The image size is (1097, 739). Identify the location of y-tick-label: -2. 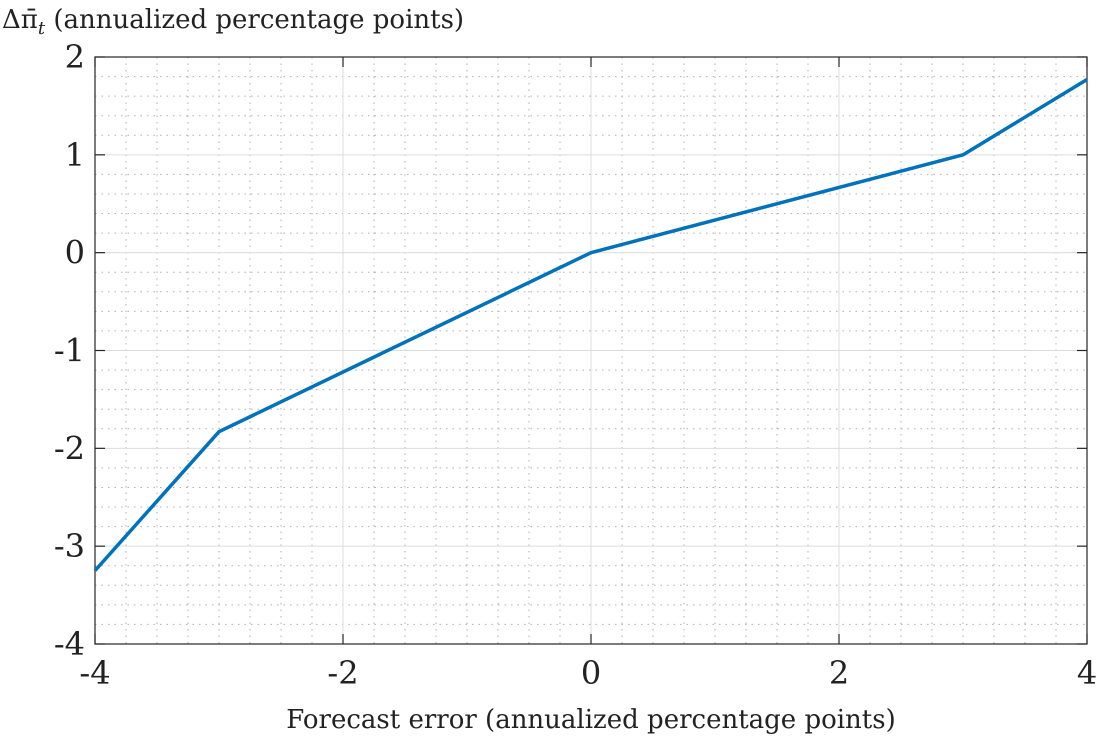
(69, 448).